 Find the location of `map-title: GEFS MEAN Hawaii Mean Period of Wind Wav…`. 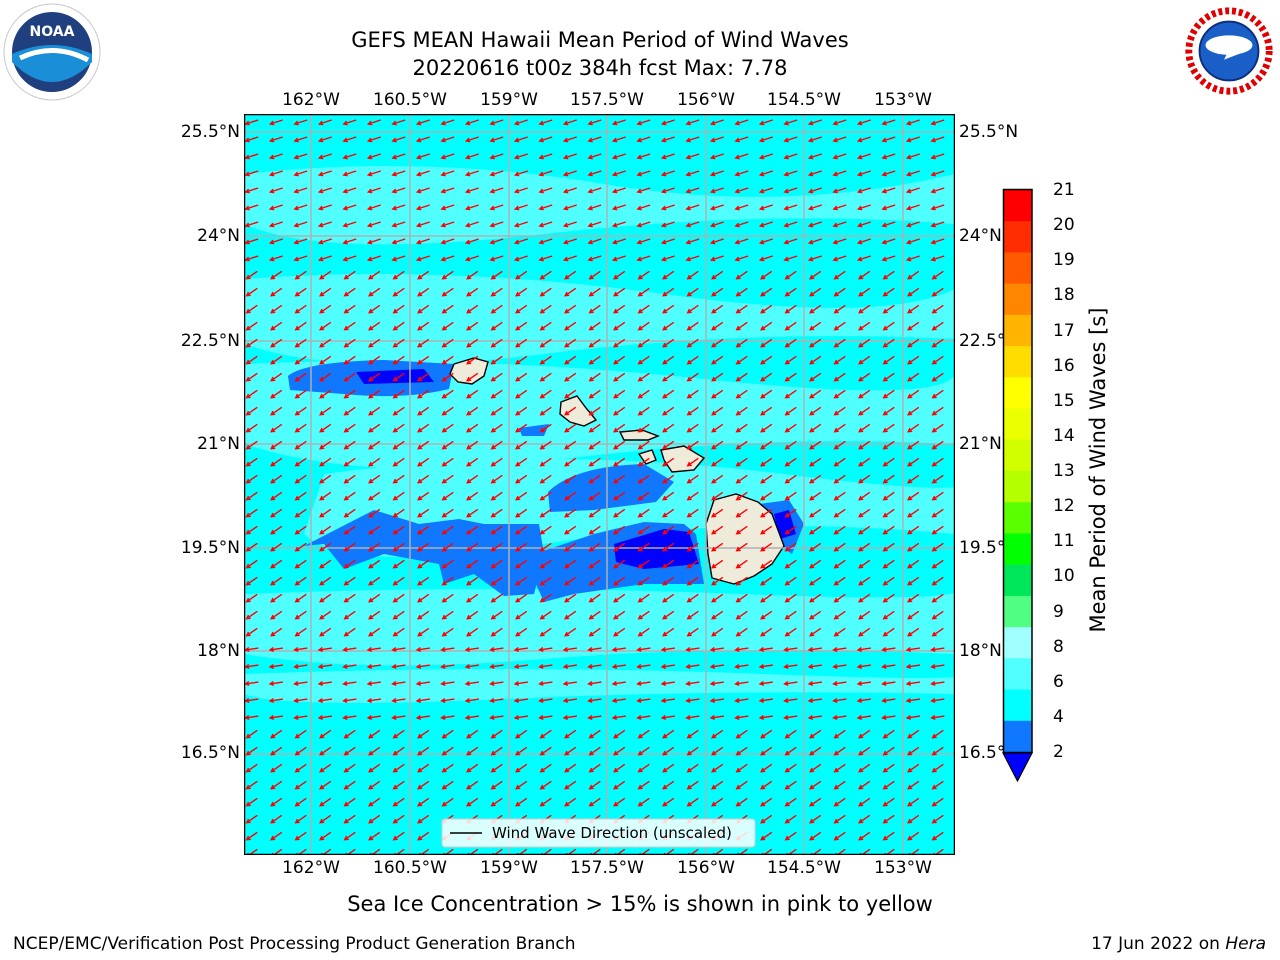

map-title: GEFS MEAN Hawaii Mean Period of Wind Wav… is located at coordinates (600, 40).